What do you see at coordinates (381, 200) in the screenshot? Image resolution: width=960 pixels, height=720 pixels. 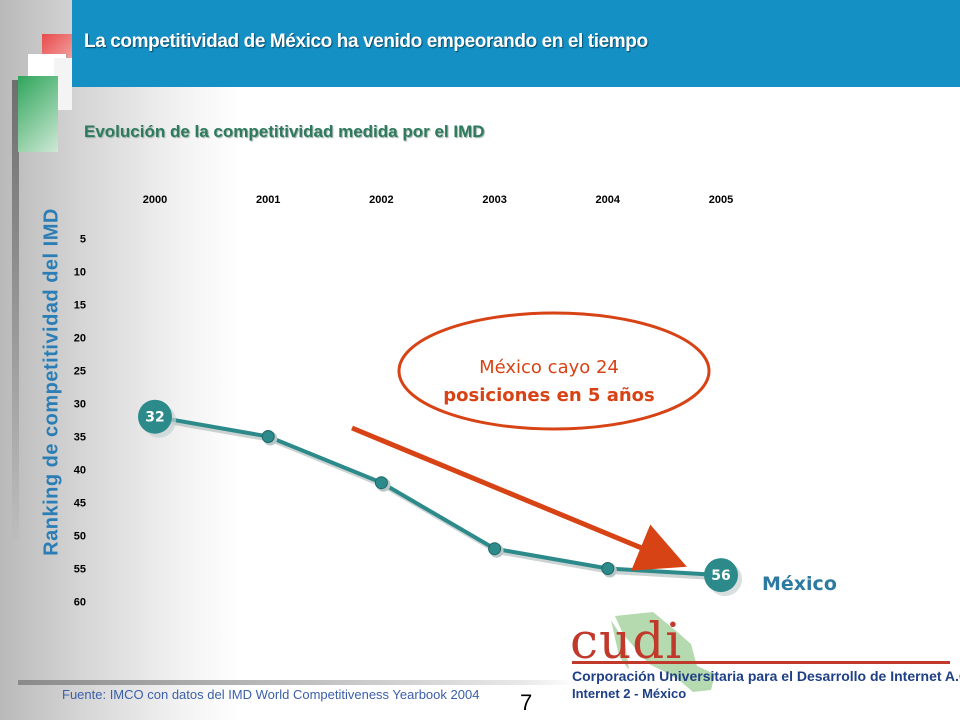 I see `x-tick-label: 2002` at bounding box center [381, 200].